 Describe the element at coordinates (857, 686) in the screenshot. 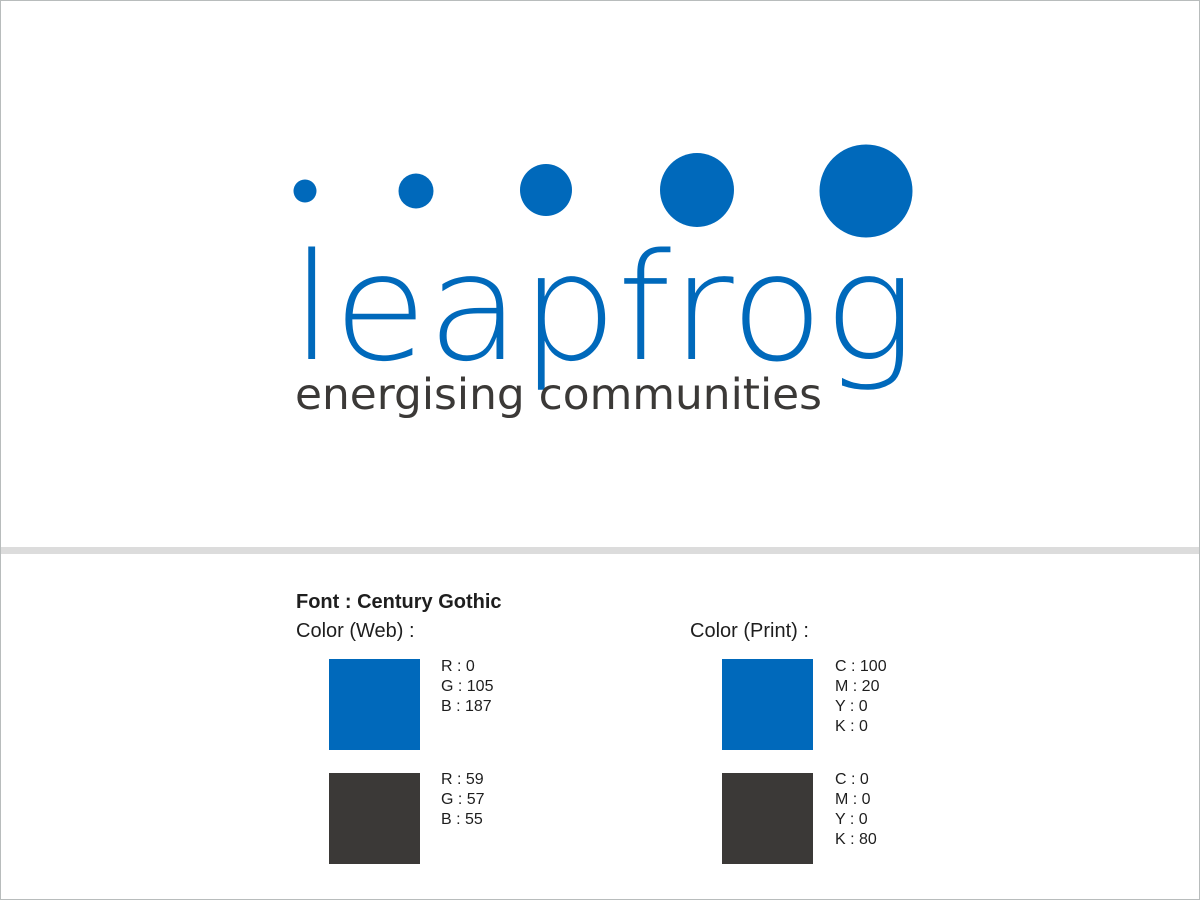

I see `print-blue-m-value: M : 20` at that location.